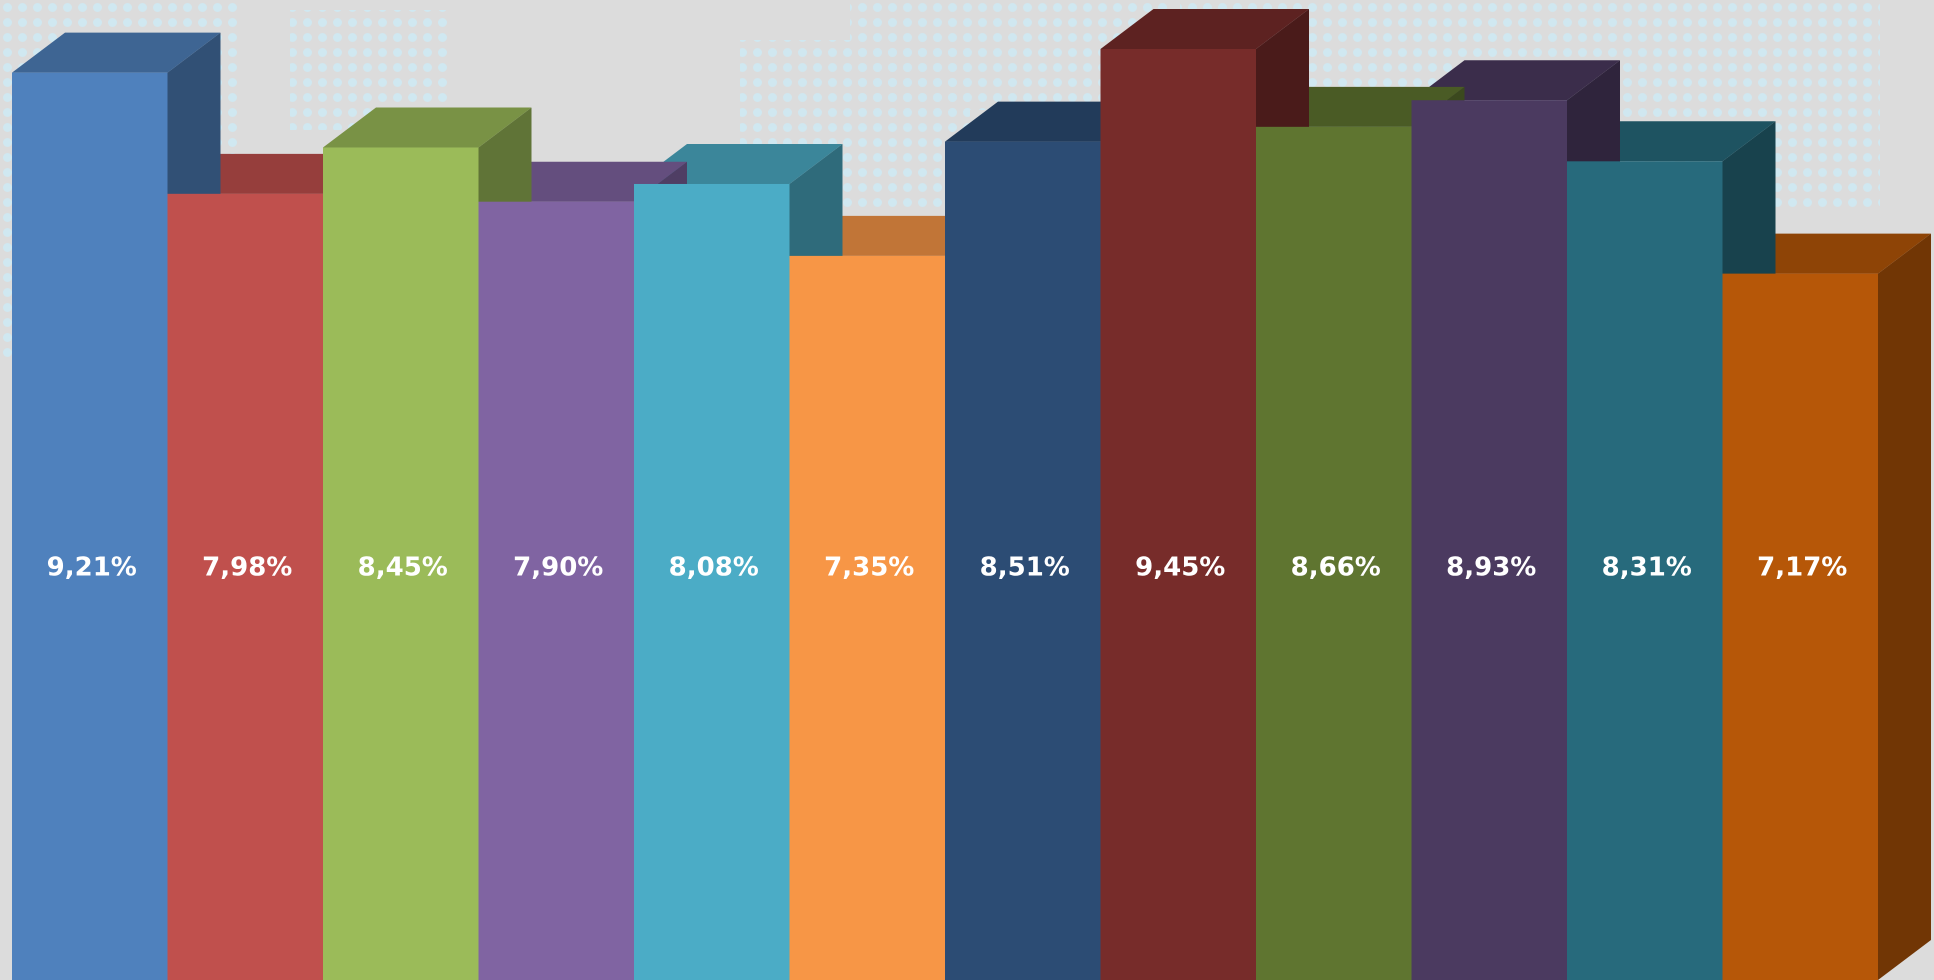 This screenshot has width=1934, height=980. What do you see at coordinates (1904, 606) in the screenshot?
I see `bar-side` at bounding box center [1904, 606].